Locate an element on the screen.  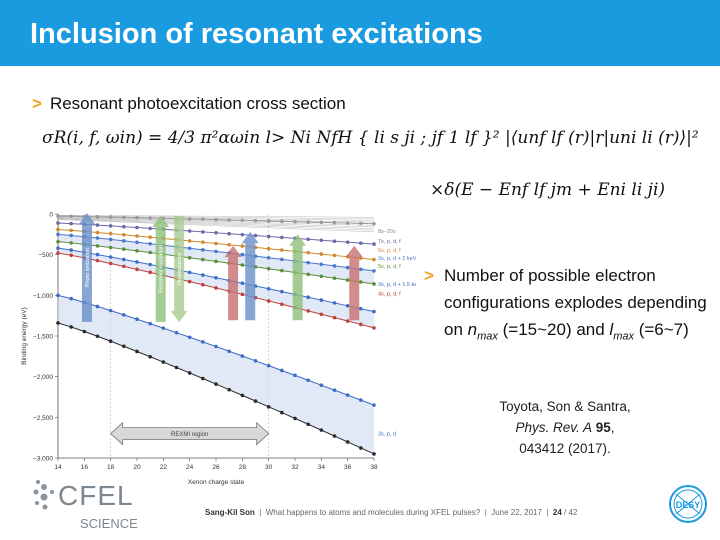
bullet-text: Resonant photoexcitation cross section is located at coordinates (197, 103).